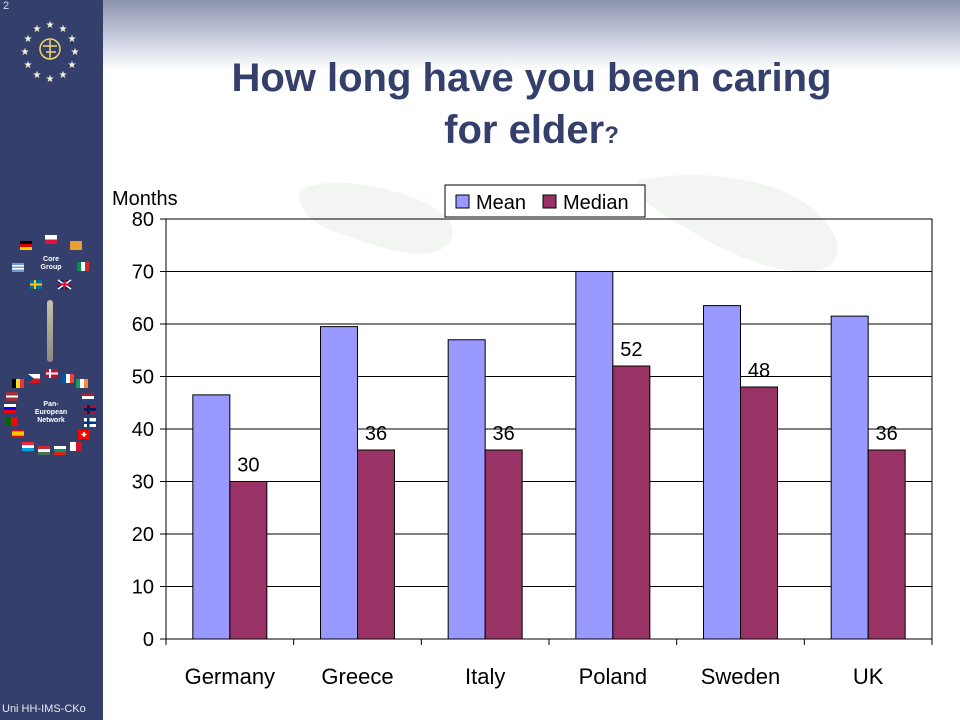 Image resolution: width=960 pixels, height=720 pixels. Describe the element at coordinates (12, 421) in the screenshot. I see `flag-portugal-icon` at that location.